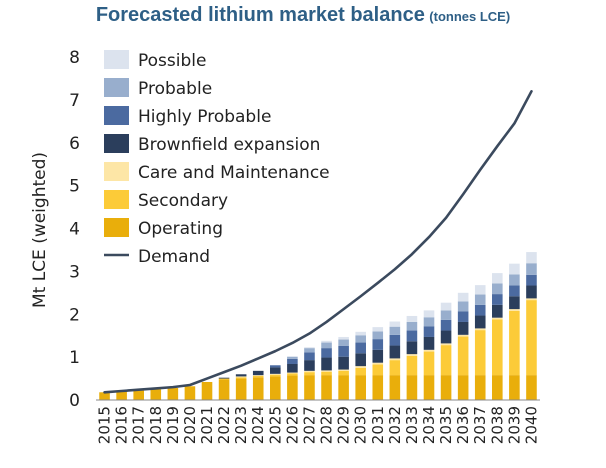 The height and width of the screenshot is (468, 606). What do you see at coordinates (116, 115) in the screenshot?
I see `legend-swatch-highly-probable` at bounding box center [116, 115].